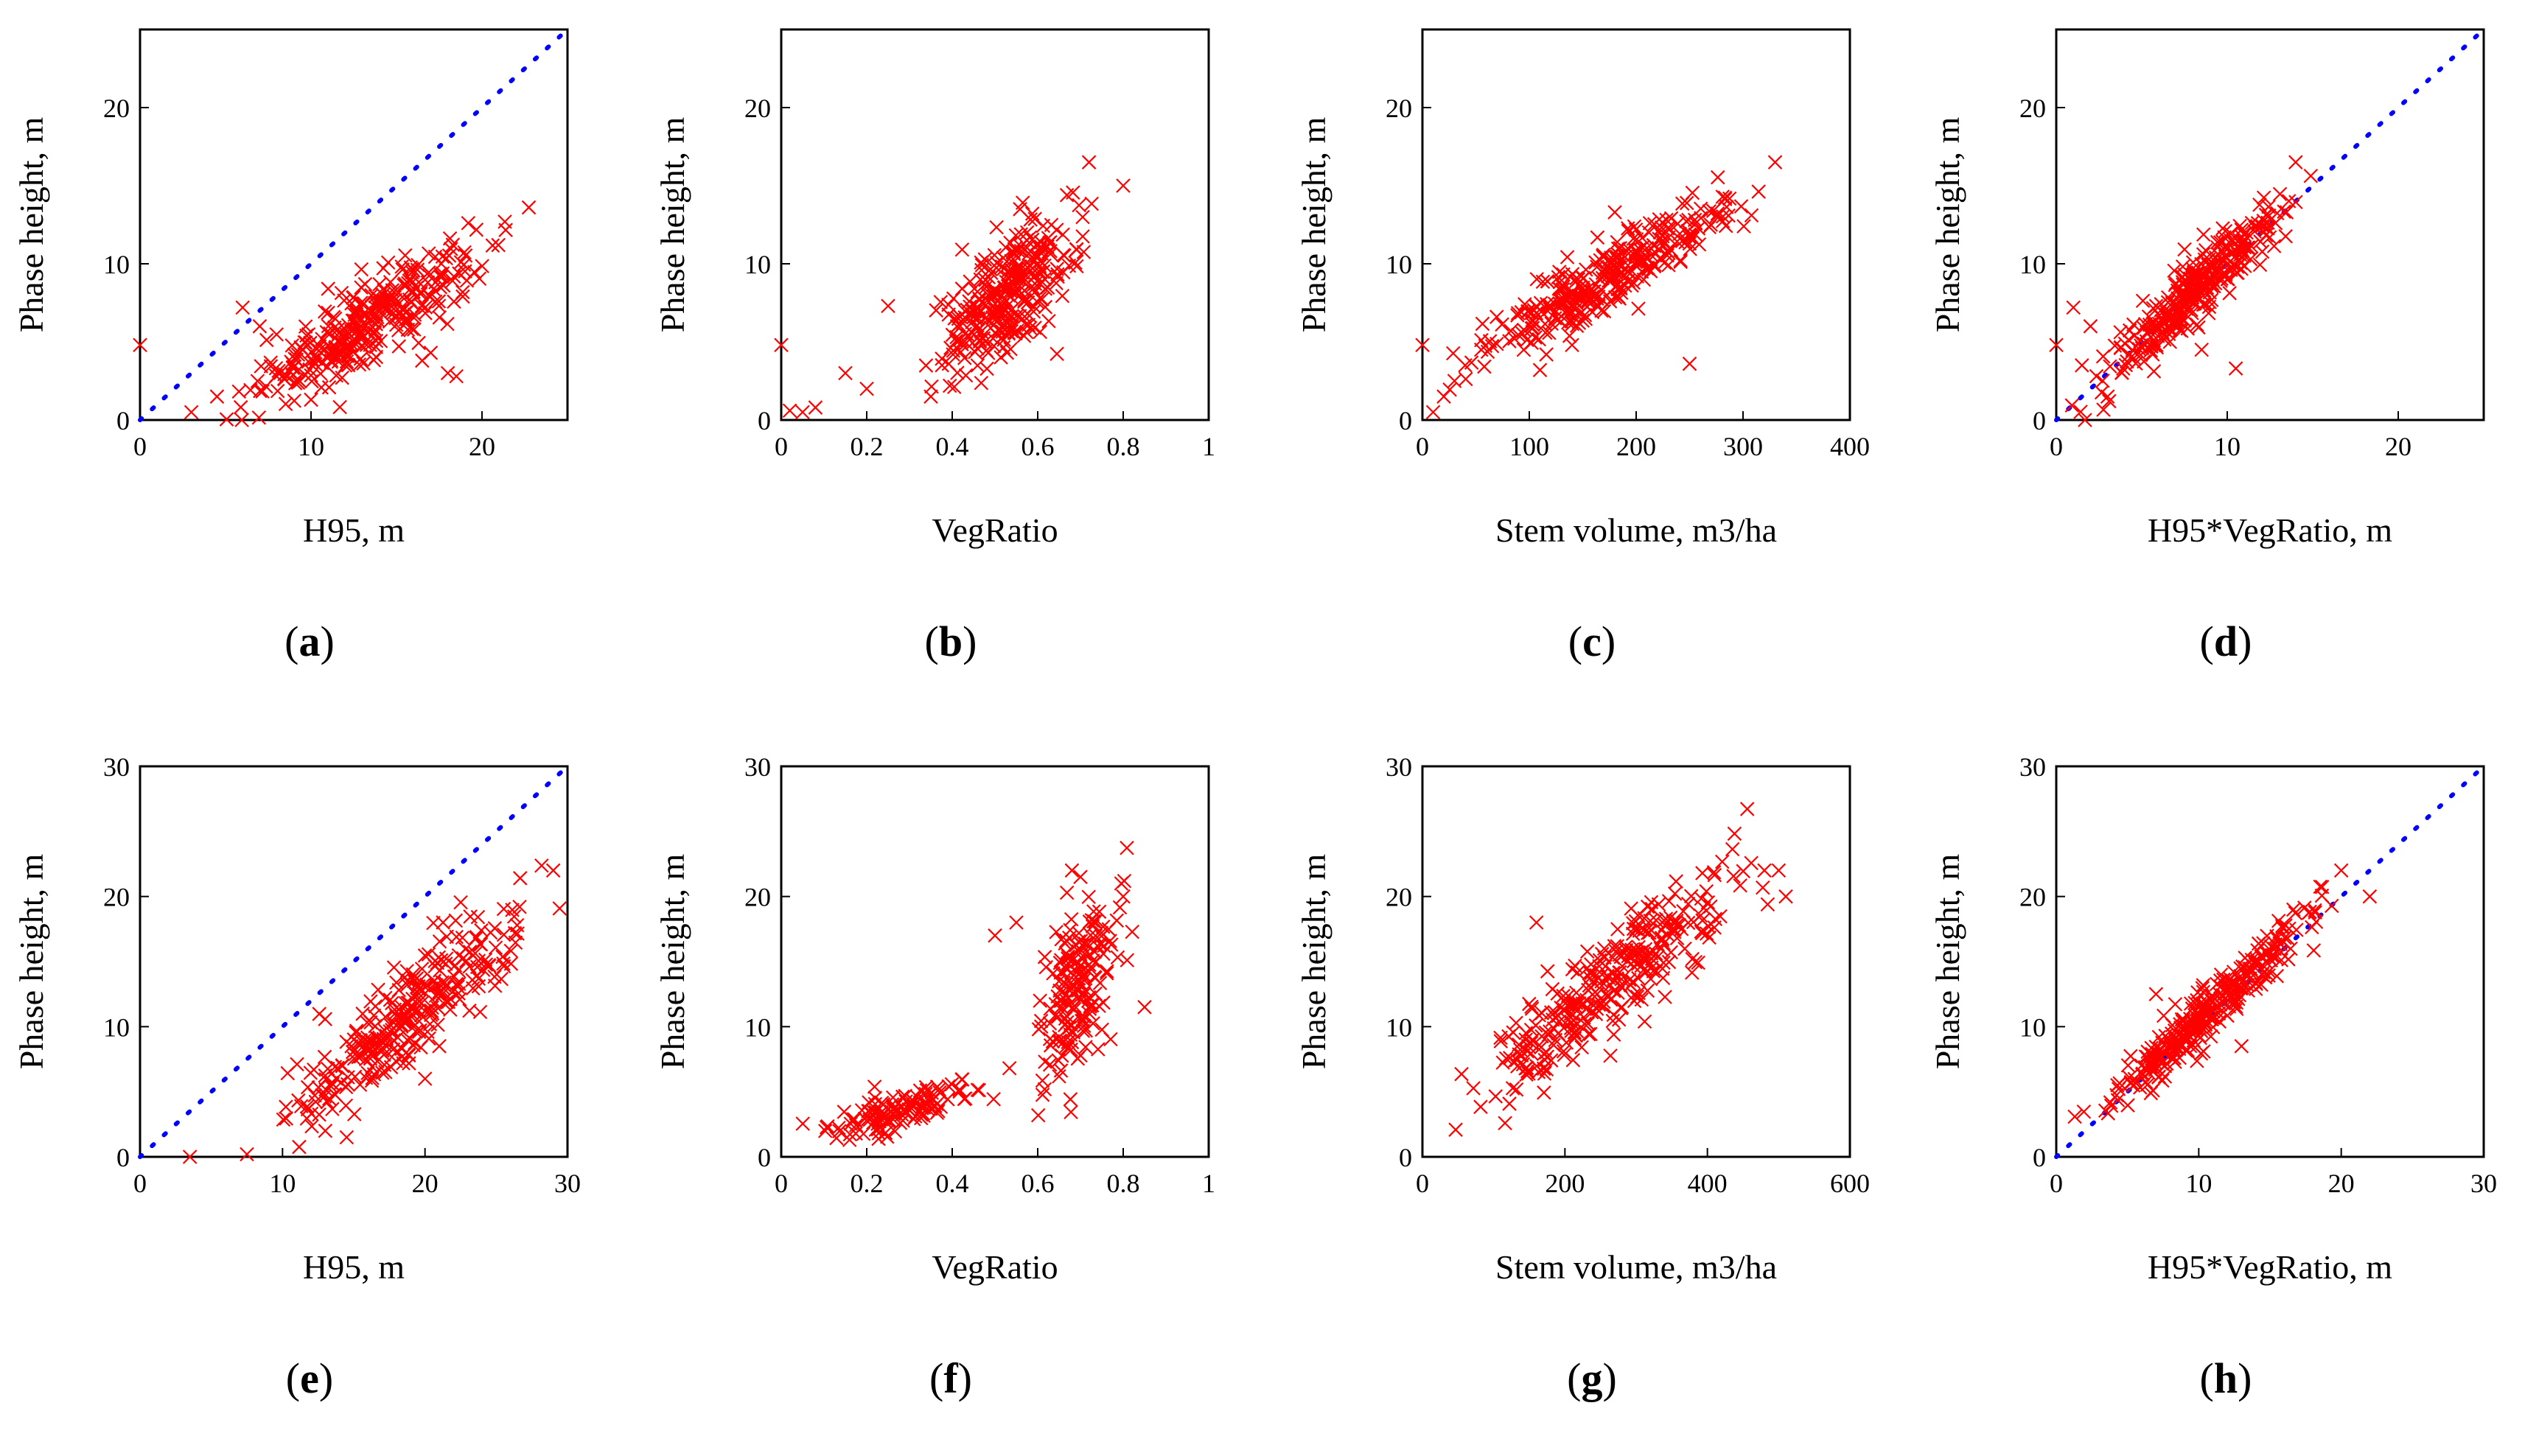 The image size is (2525, 1456). What do you see at coordinates (1208, 446) in the screenshot?
I see `x-tick-label: 1` at bounding box center [1208, 446].